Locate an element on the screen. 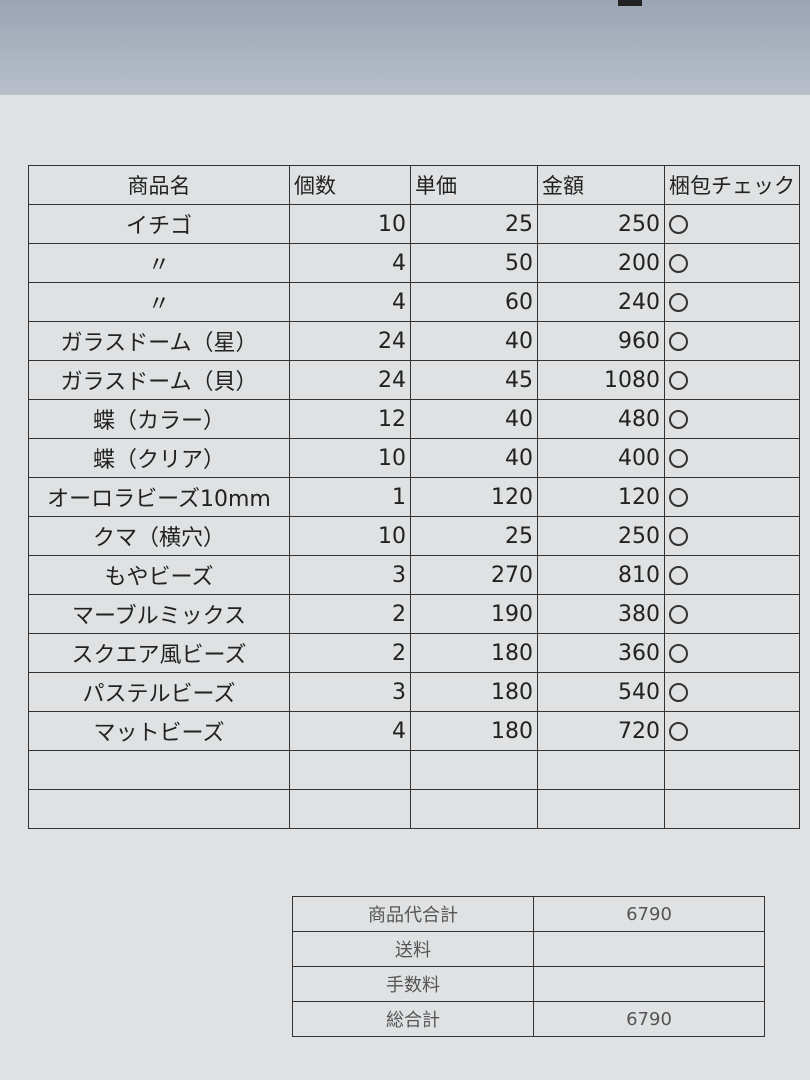 The height and width of the screenshot is (1080, 810). cell-amount: 380 is located at coordinates (601, 614).